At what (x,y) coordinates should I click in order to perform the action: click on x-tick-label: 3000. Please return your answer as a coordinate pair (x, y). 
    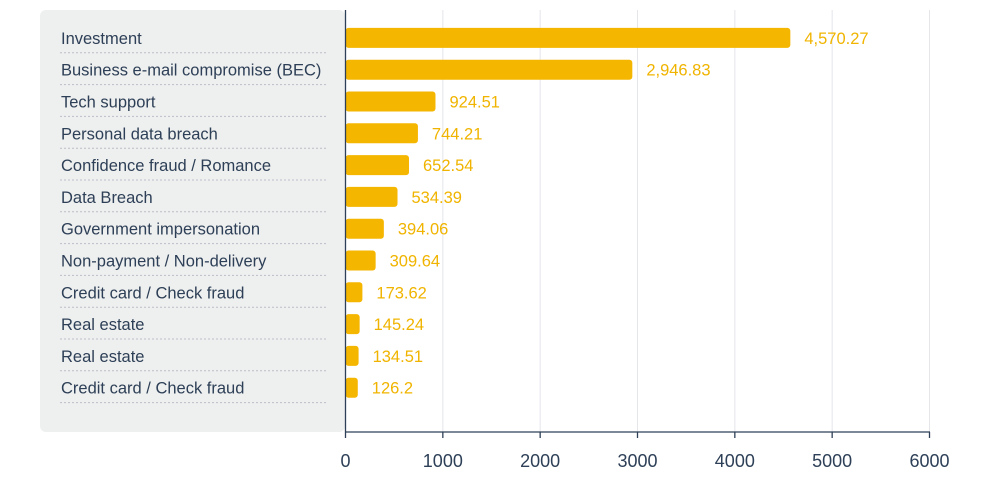
    Looking at the image, I should click on (637, 461).